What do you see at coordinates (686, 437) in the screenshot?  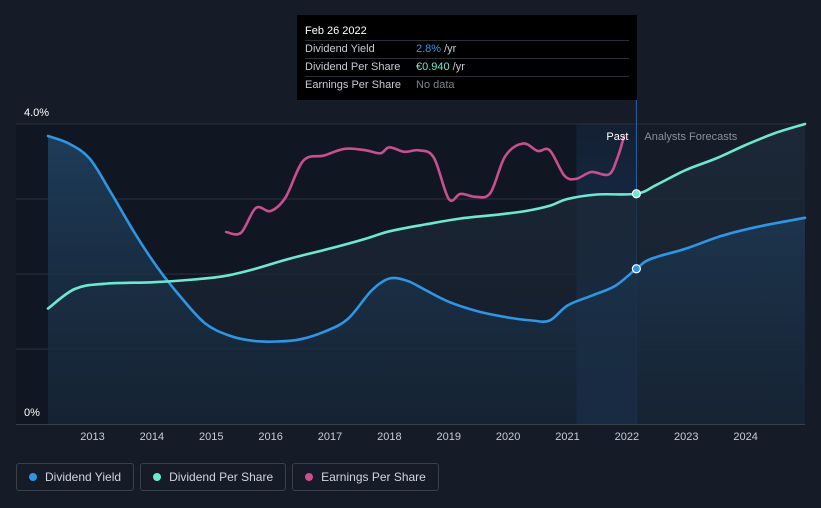 I see `x-tick-label: 2023` at bounding box center [686, 437].